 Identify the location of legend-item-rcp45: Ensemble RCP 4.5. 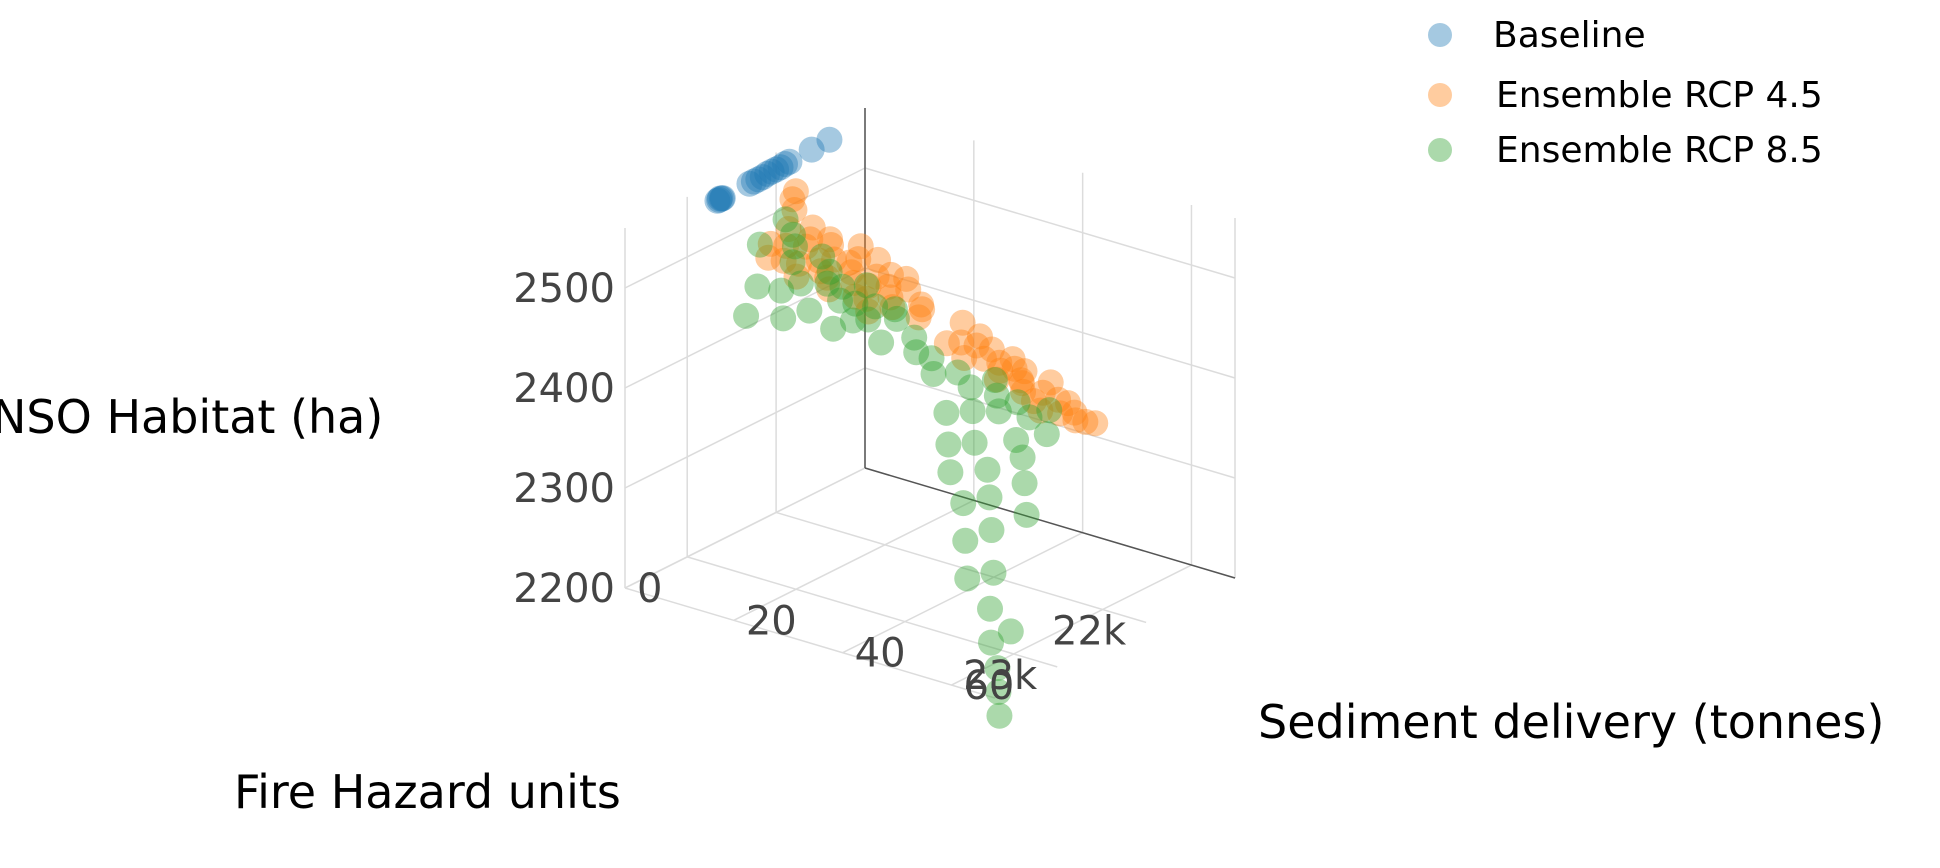
(1625, 95).